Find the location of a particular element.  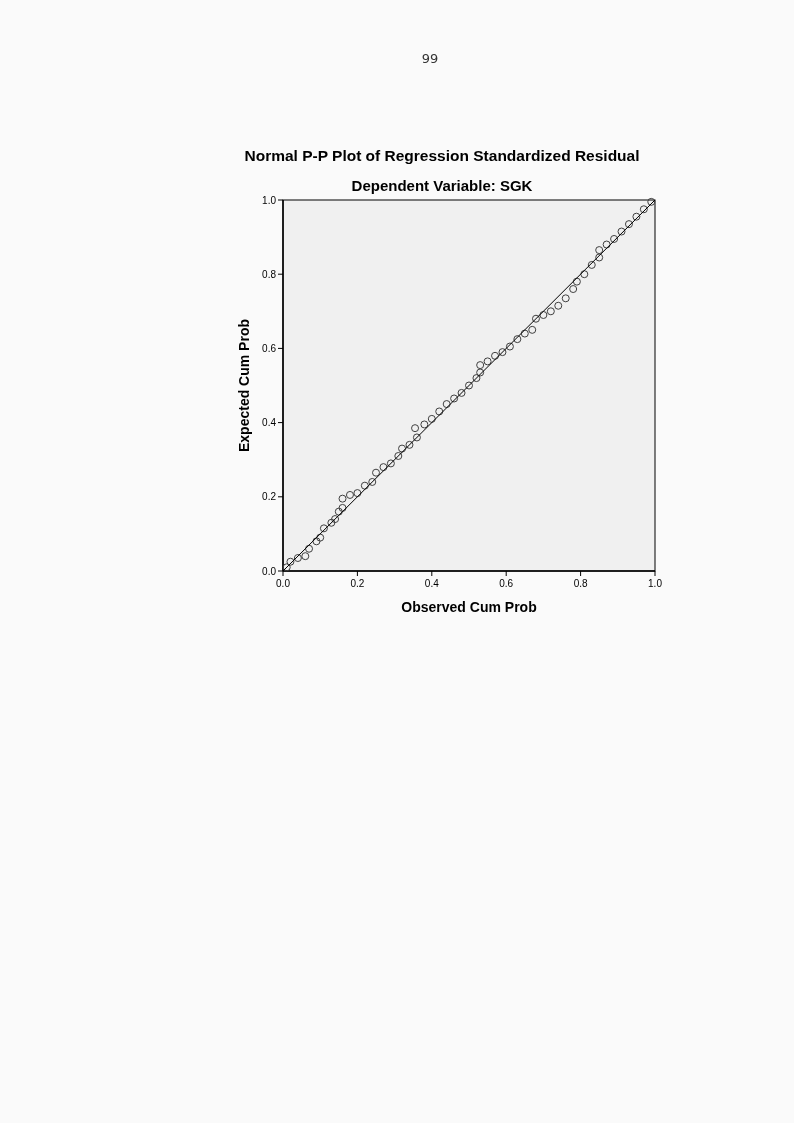

y-axis-title: Expected Cum Prob is located at coordinates (244, 385).